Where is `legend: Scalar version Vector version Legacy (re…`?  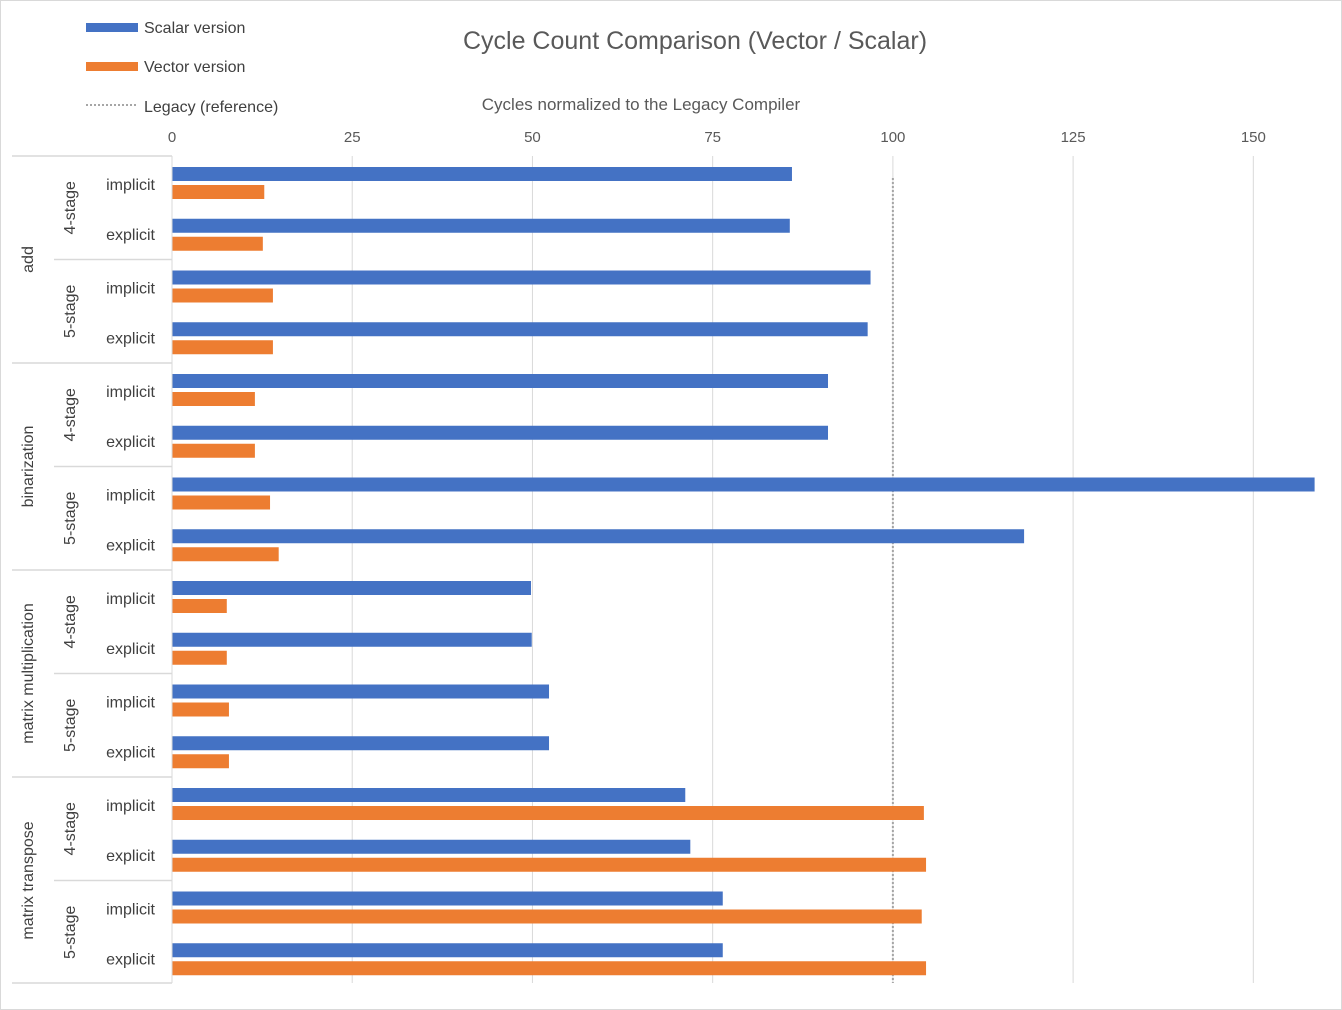
legend: Scalar version Vector version Legacy (re… is located at coordinates (182, 68).